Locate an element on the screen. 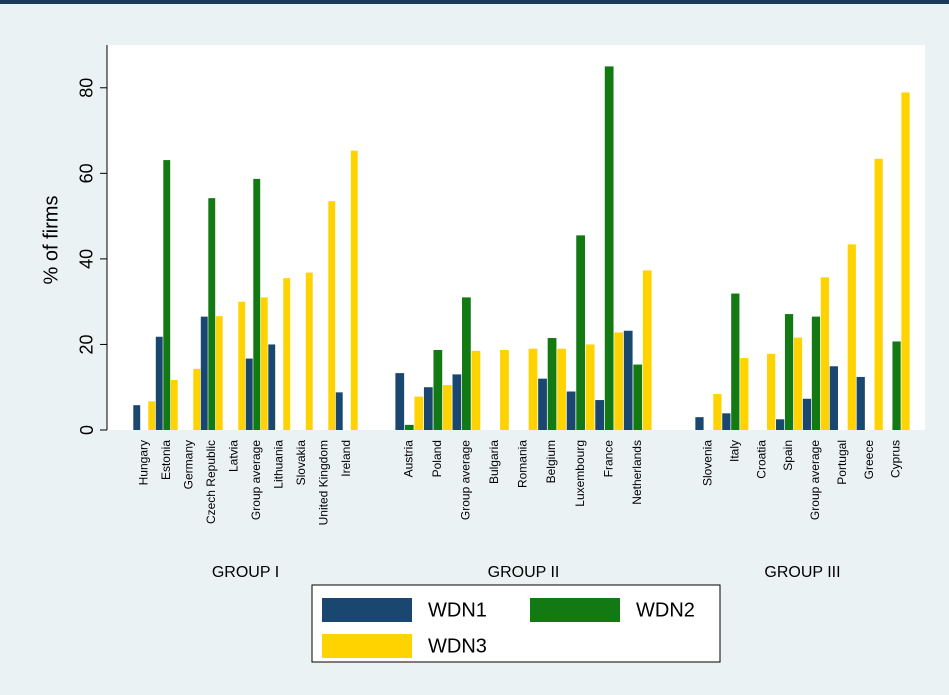 The height and width of the screenshot is (695, 949). x-tick-label: Slovakia is located at coordinates (301, 463).